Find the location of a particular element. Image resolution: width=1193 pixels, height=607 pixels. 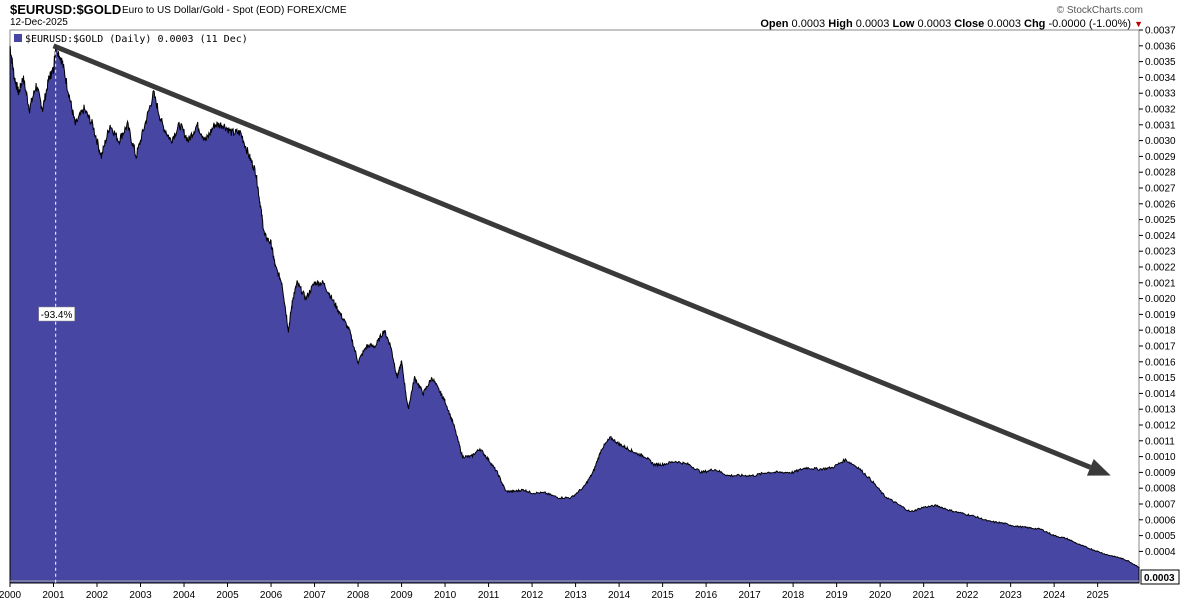

legend-text: $EURUSD:$GOLD (Daily) 0.0003 (11 Dec) is located at coordinates (136, 39).